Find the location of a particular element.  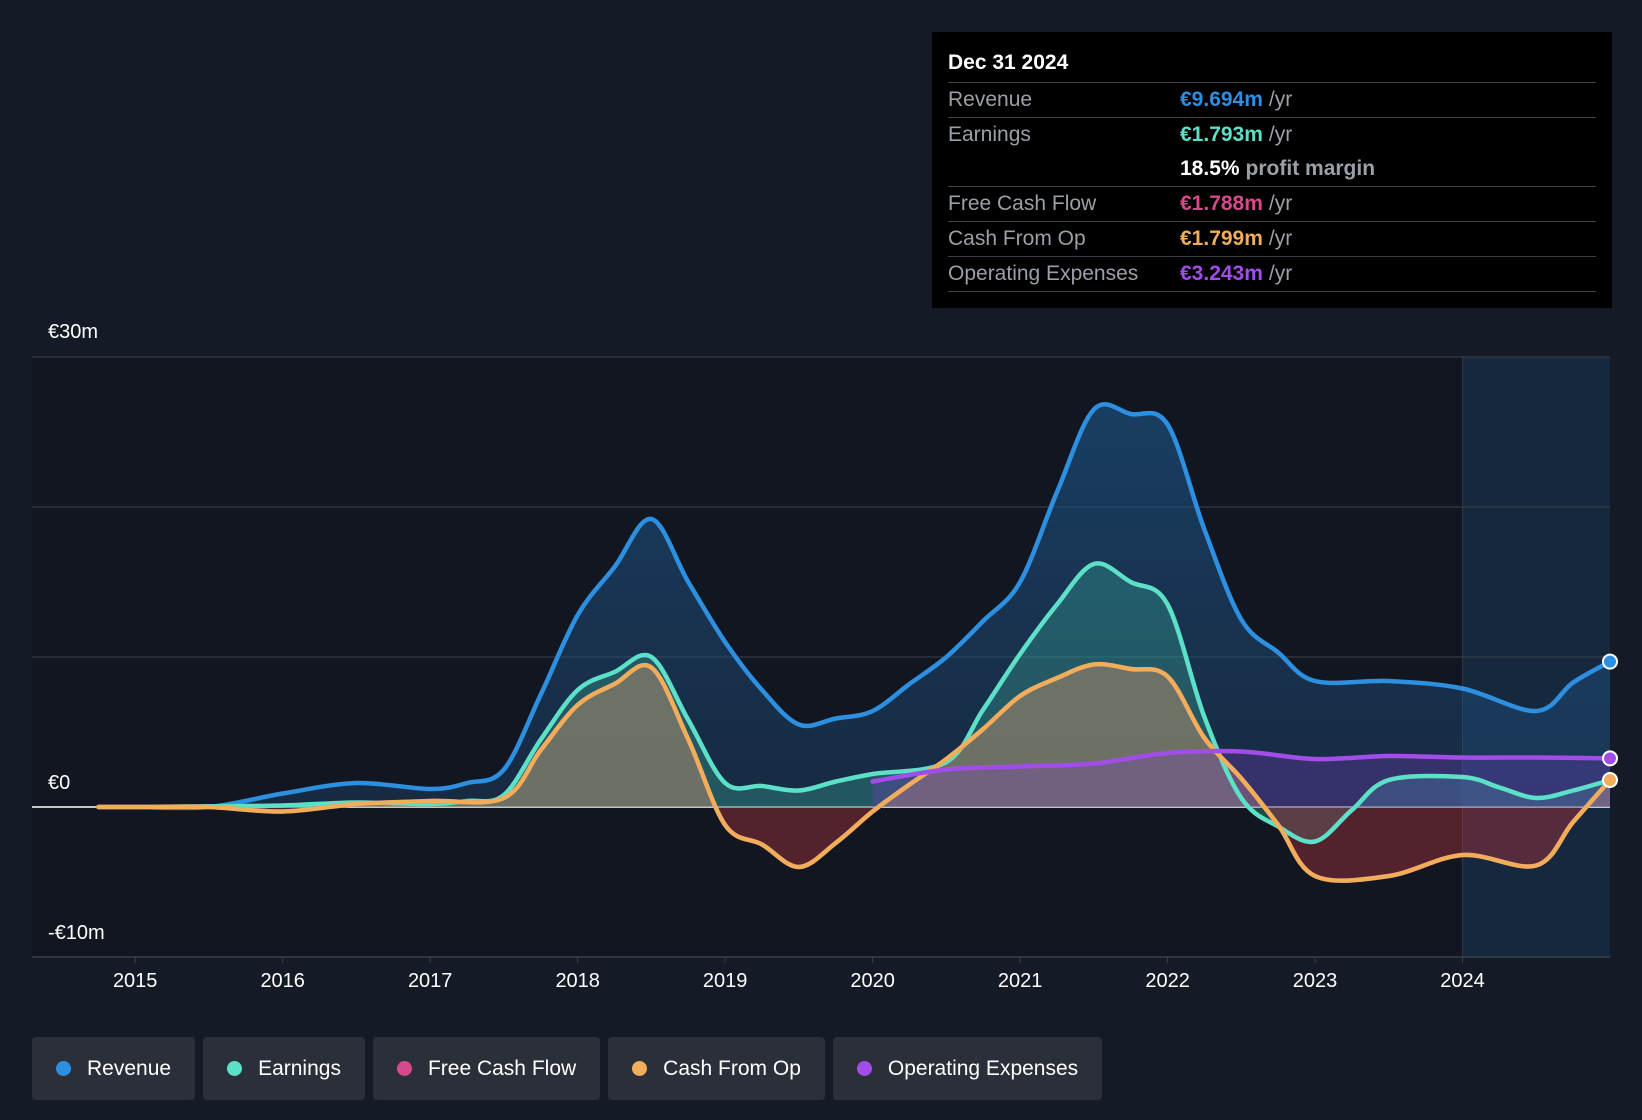

legend-earnings: Earnings is located at coordinates (284, 1068).